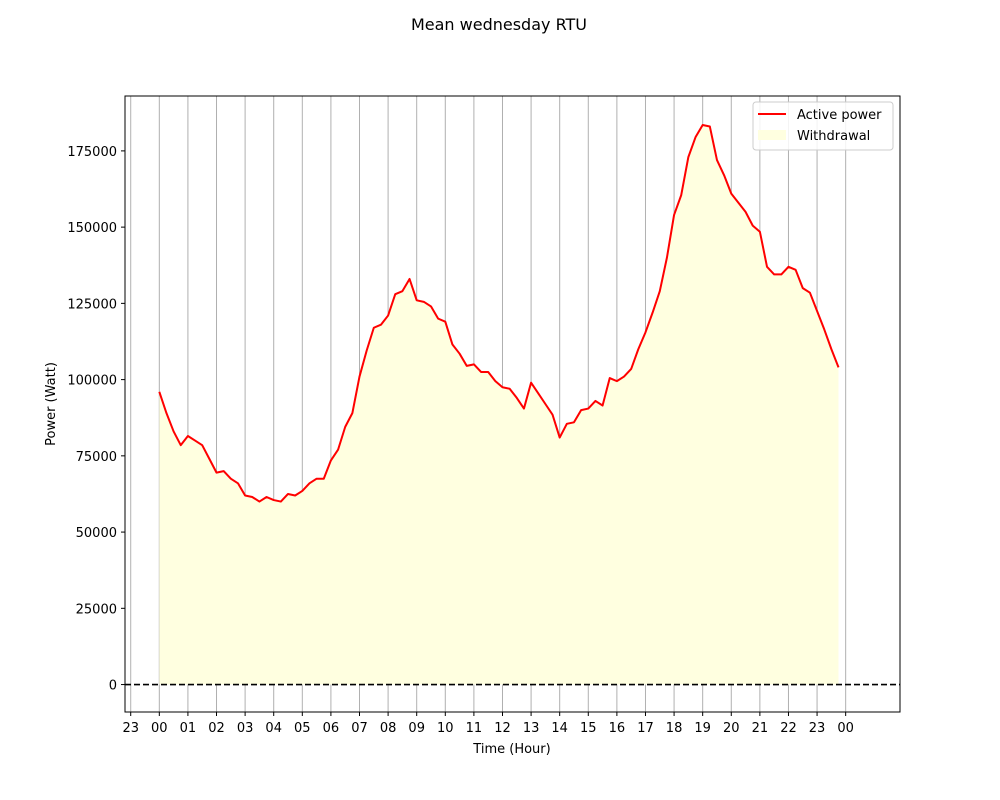  Describe the element at coordinates (499, 24) in the screenshot. I see `chart-title: Mean wednesday RTU` at that location.